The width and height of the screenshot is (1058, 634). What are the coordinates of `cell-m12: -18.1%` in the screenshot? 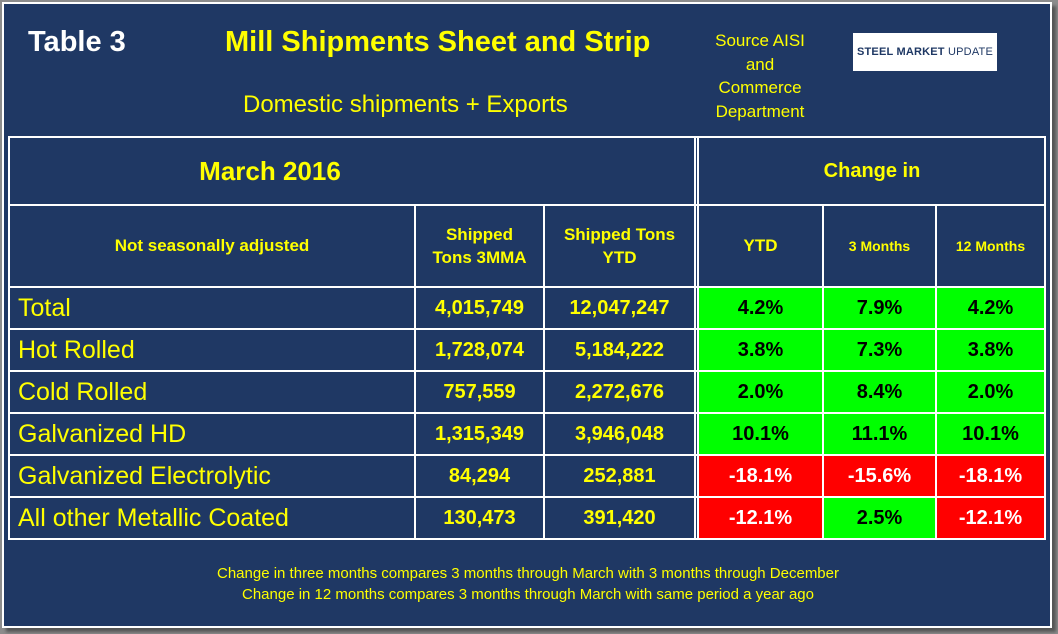 It's located at (990, 476).